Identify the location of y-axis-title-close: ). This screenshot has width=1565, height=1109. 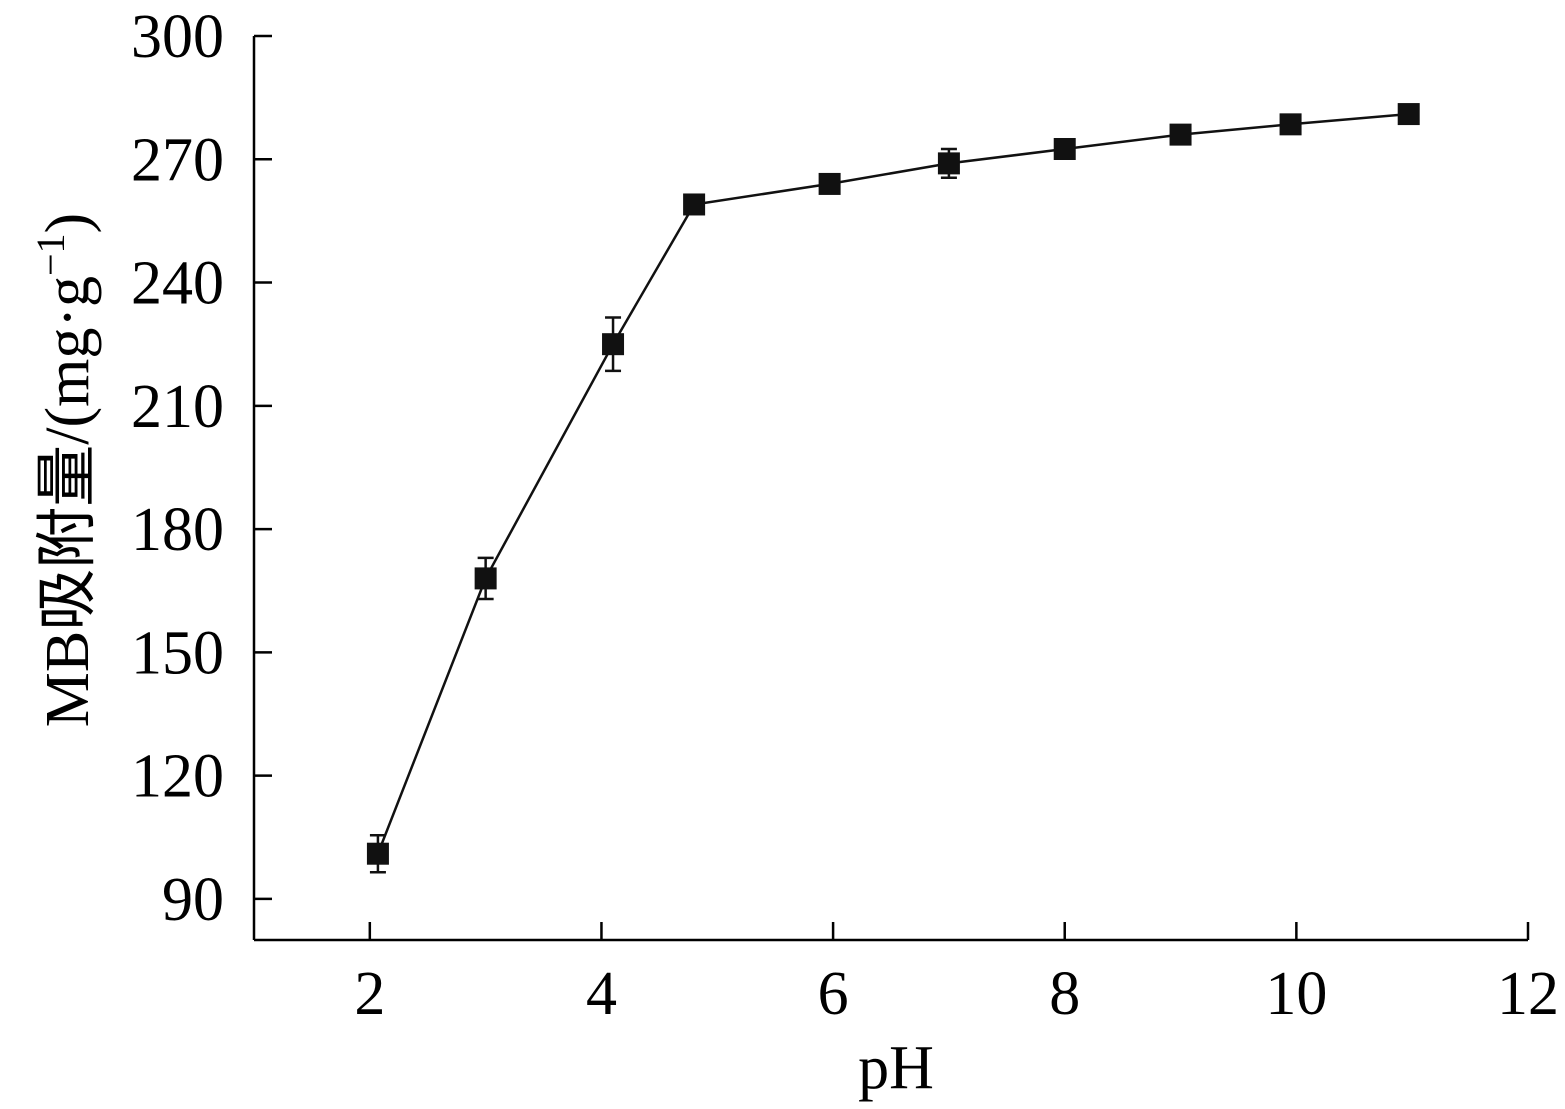
(68, 223).